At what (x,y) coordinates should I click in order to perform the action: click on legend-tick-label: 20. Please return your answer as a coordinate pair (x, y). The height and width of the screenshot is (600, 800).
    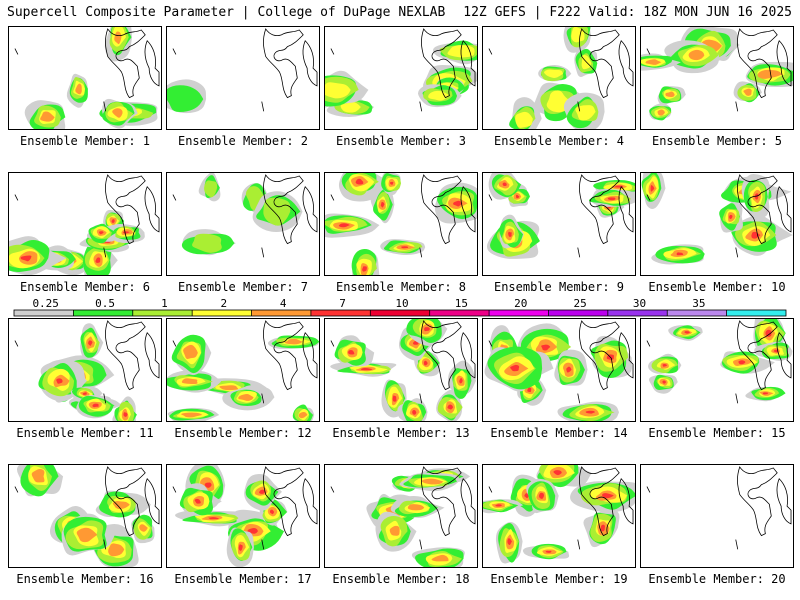
    Looking at the image, I should click on (520, 303).